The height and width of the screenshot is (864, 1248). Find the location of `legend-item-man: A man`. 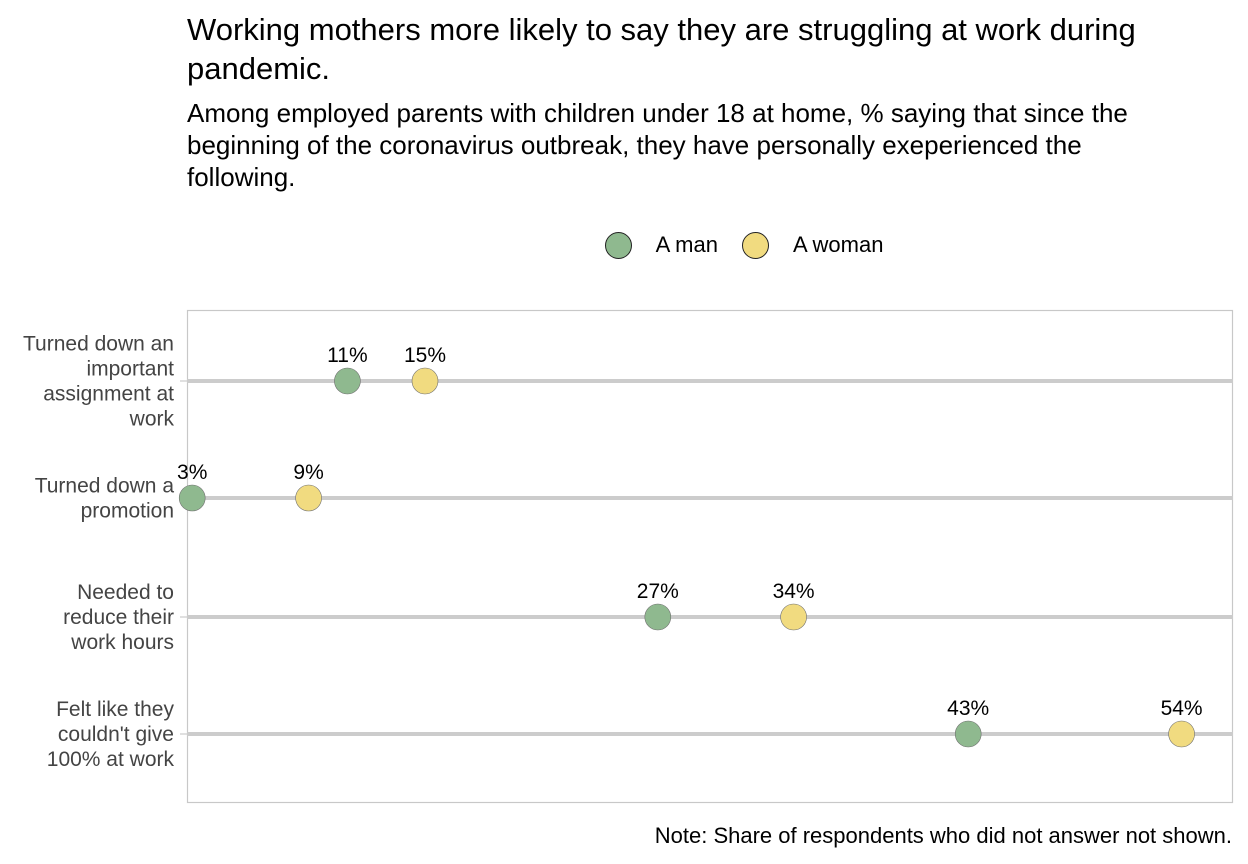

legend-item-man: A man is located at coordinates (661, 245).